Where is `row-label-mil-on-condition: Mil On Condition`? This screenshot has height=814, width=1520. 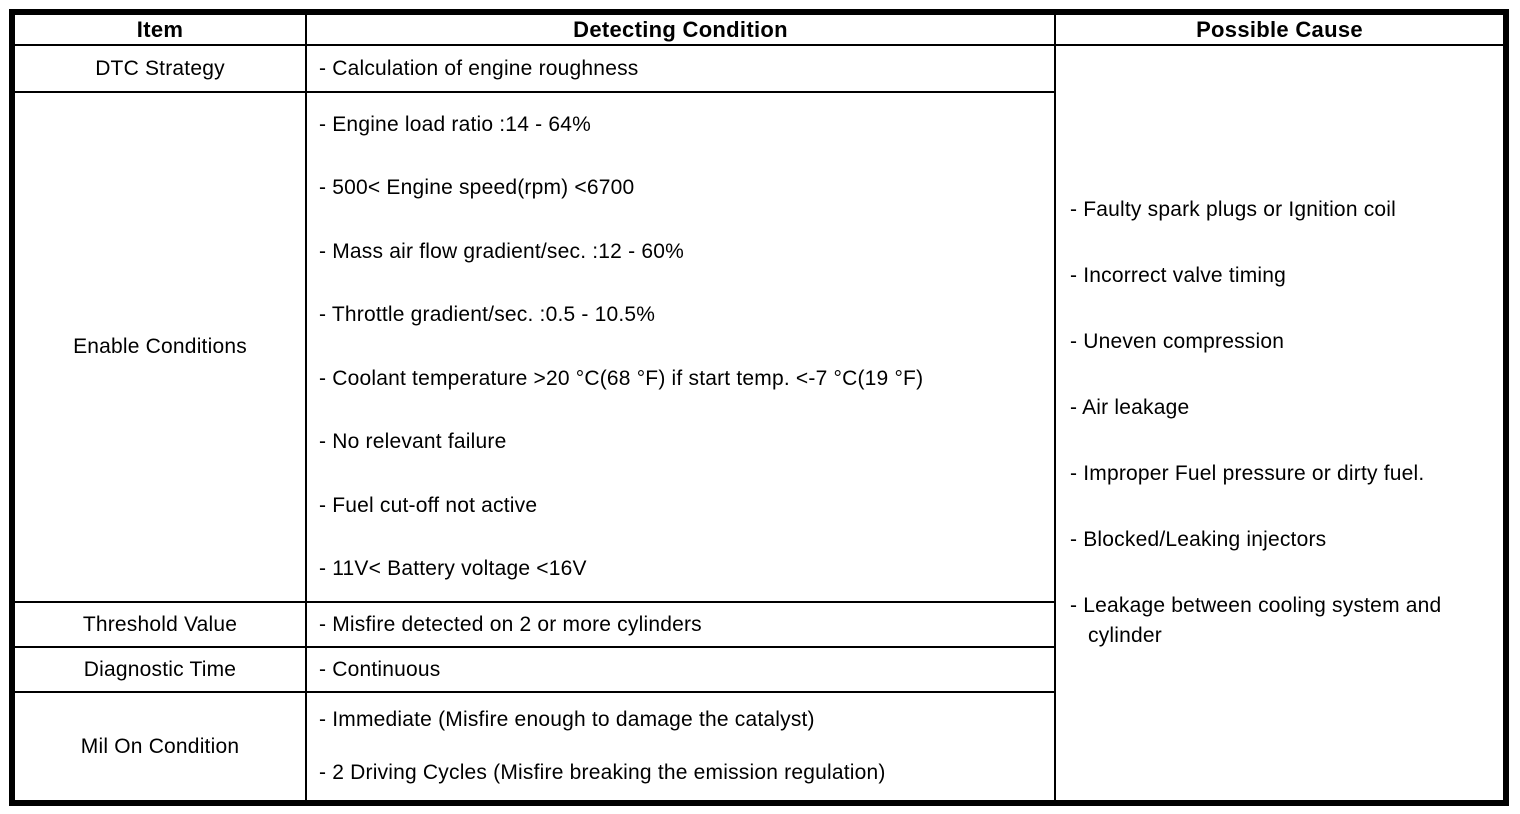 row-label-mil-on-condition: Mil On Condition is located at coordinates (161, 746).